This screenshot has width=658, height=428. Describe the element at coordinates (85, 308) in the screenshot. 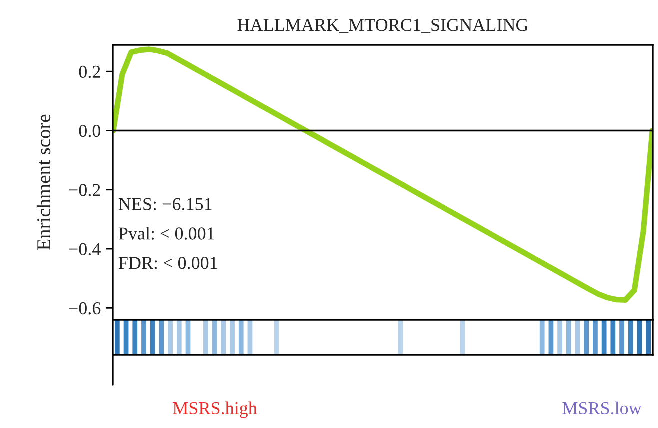

I see `y-tick-label: −0.6` at that location.